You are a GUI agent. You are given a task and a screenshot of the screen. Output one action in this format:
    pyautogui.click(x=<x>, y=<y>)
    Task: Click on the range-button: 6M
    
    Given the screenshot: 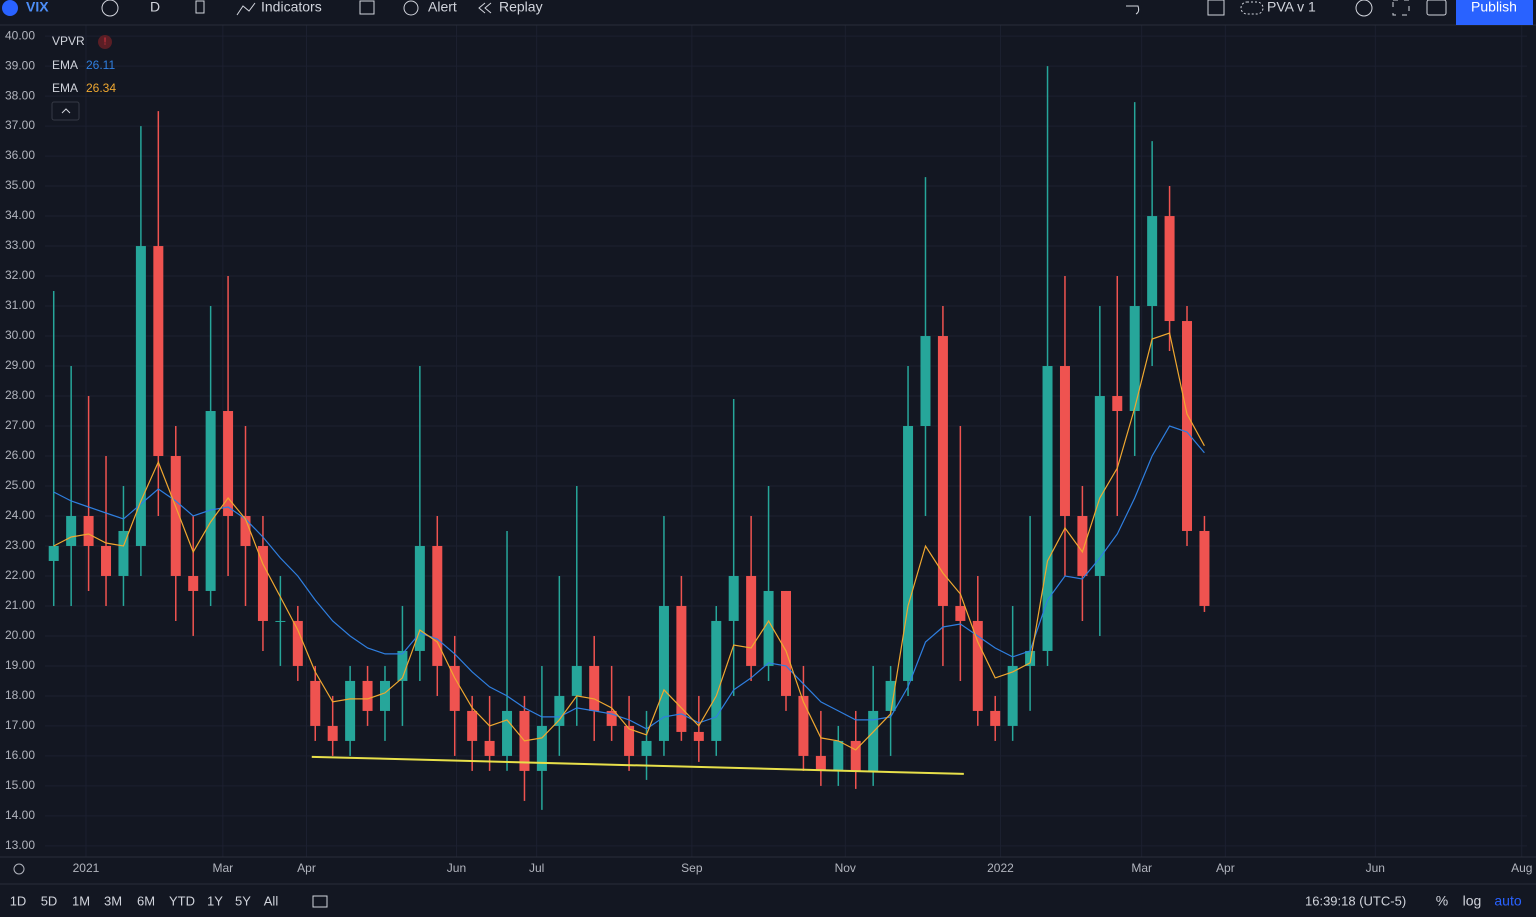 What is the action you would take?
    pyautogui.click(x=146, y=900)
    